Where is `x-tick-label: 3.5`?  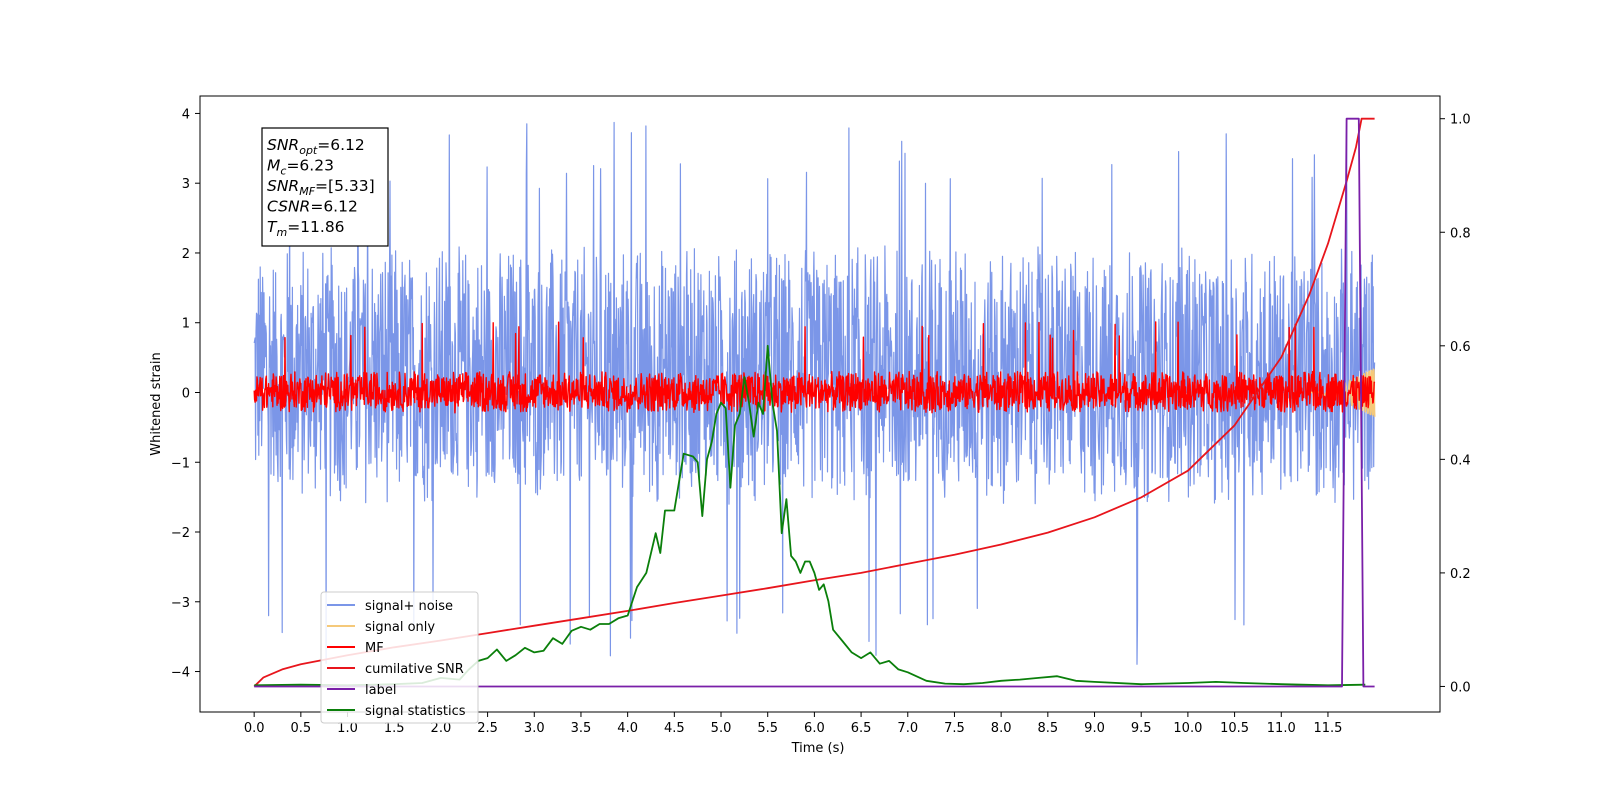 x-tick-label: 3.5 is located at coordinates (581, 728).